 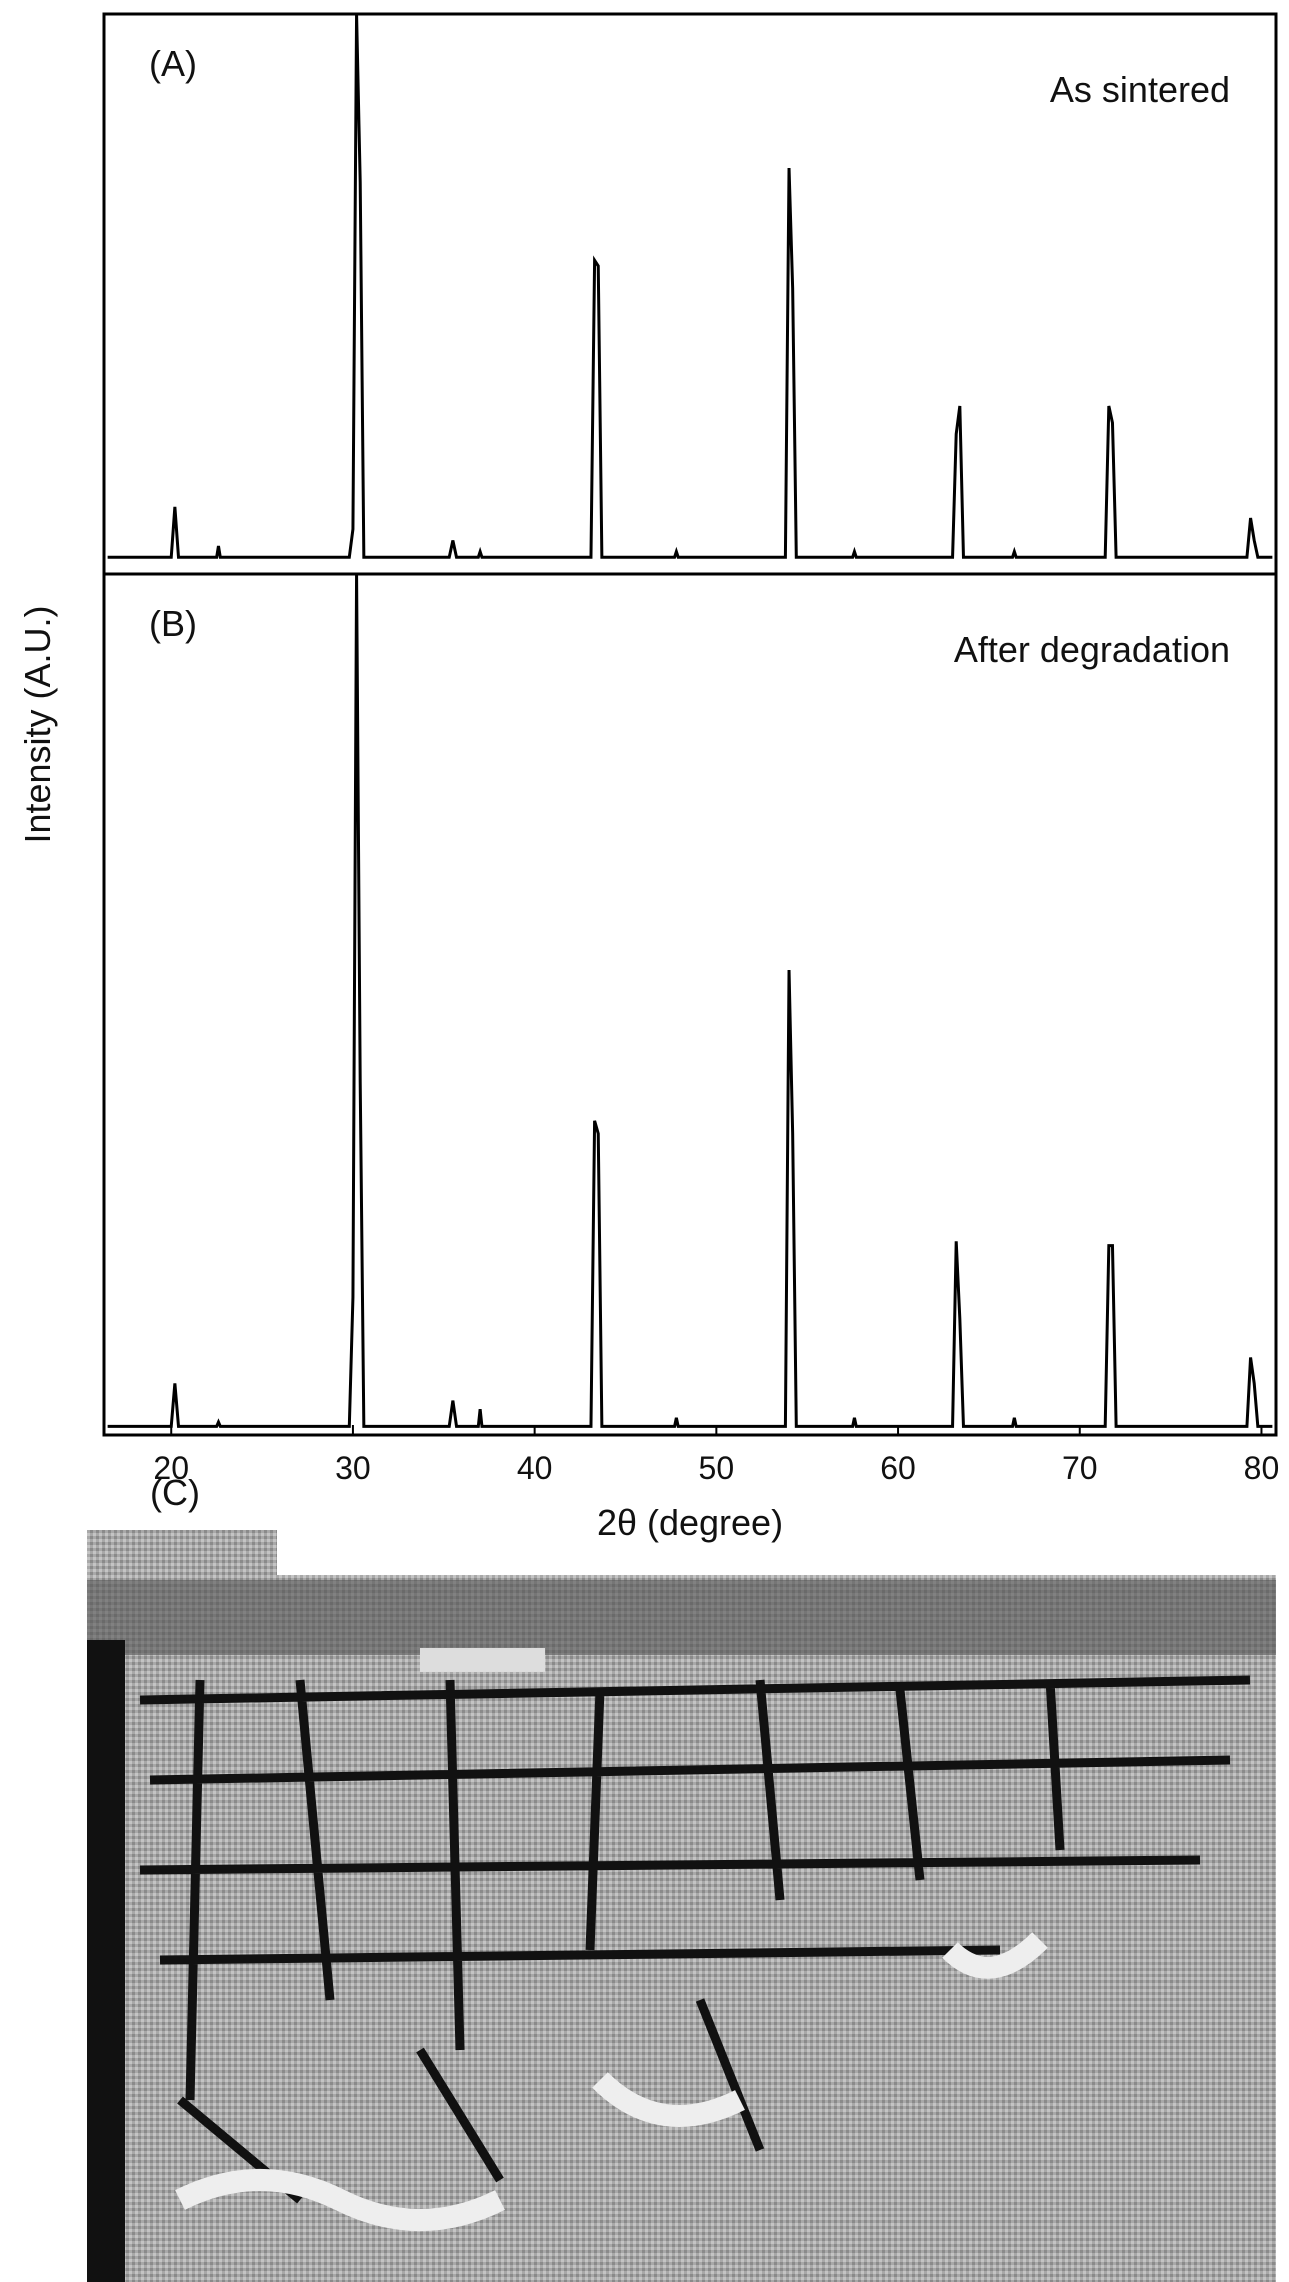 What do you see at coordinates (182, 1555) in the screenshot?
I see `image-tab` at bounding box center [182, 1555].